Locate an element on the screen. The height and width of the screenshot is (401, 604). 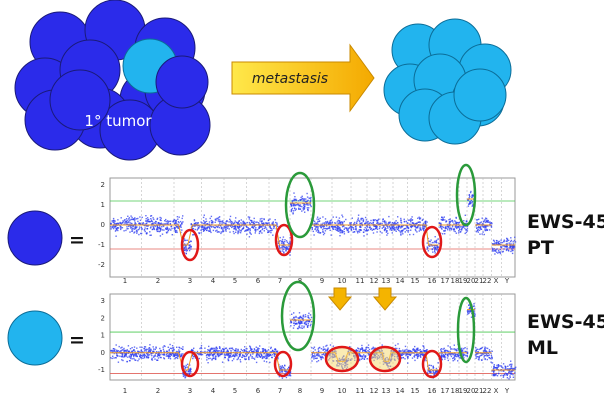
metastasis-cells is located at coordinates (447, 81).